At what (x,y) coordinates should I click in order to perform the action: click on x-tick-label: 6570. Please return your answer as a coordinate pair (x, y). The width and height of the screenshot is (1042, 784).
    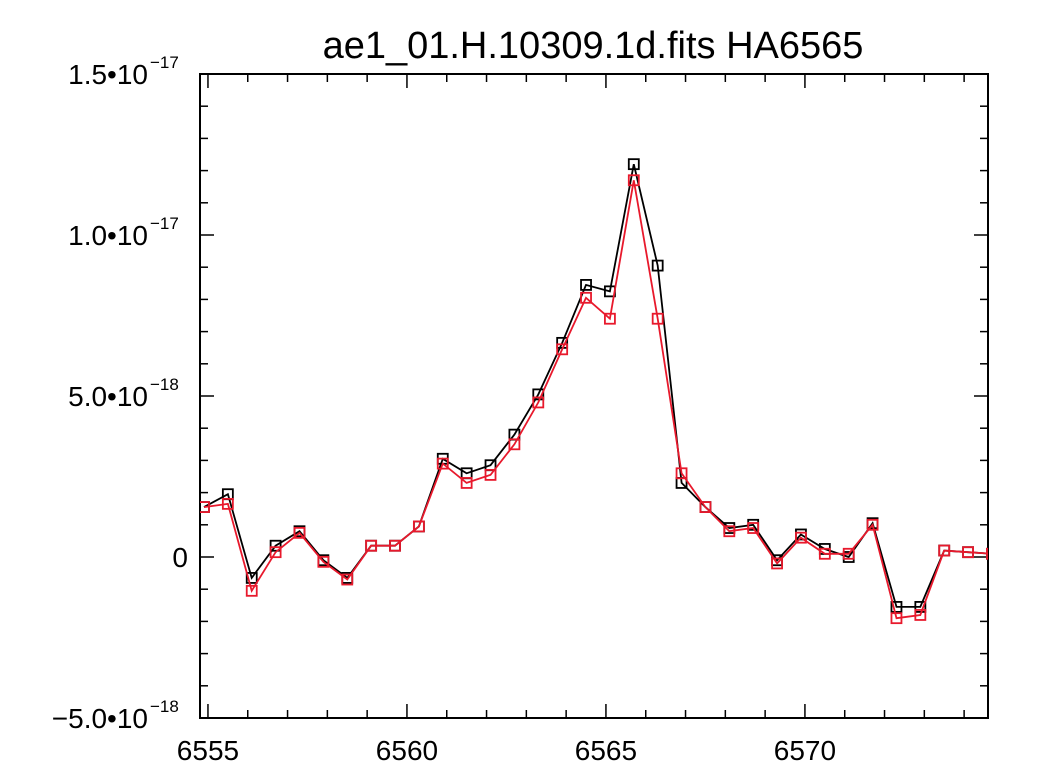
    Looking at the image, I should click on (805, 750).